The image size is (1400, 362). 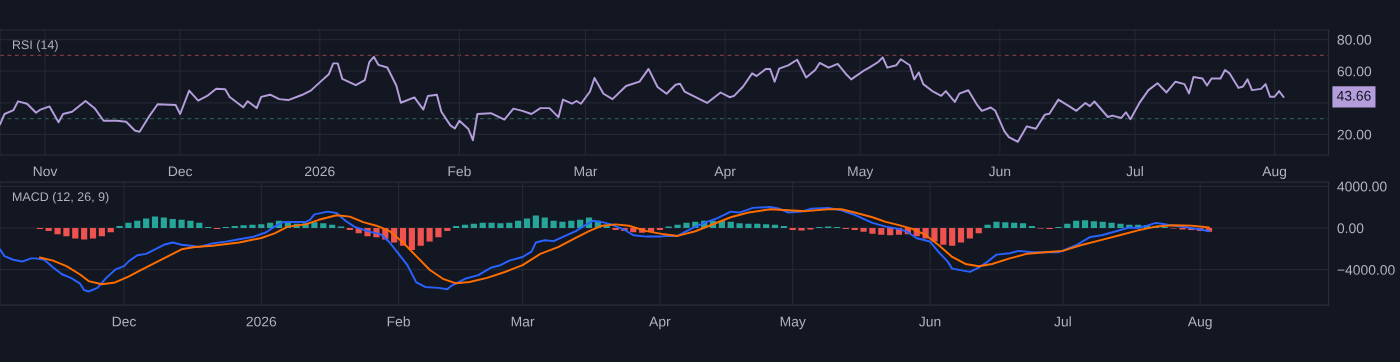 What do you see at coordinates (35, 46) in the screenshot?
I see `text: RSI (14)` at bounding box center [35, 46].